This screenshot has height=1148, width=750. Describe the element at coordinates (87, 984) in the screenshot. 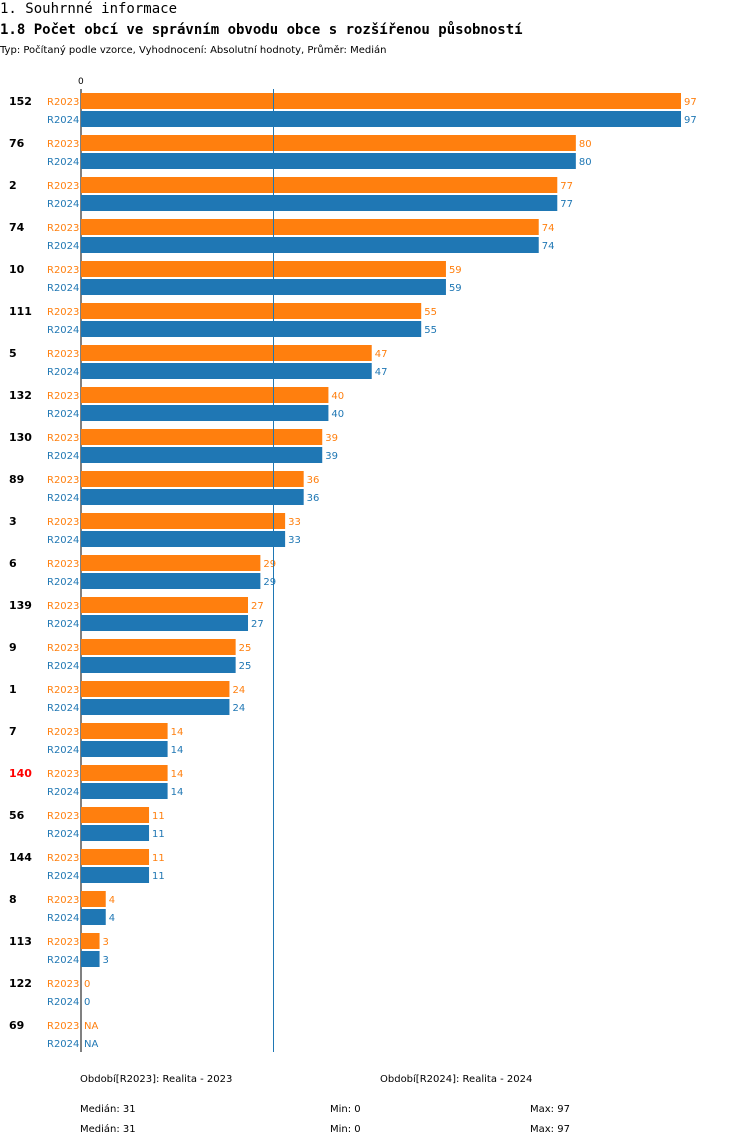

I see `data-label: 0` at that location.